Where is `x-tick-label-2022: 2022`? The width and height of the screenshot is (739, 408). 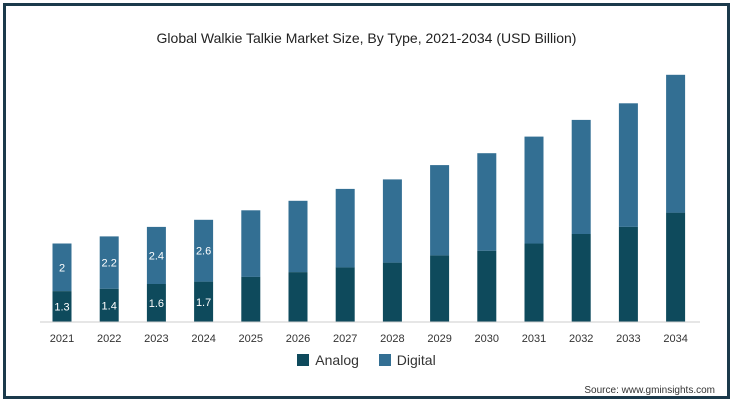
x-tick-label-2022: 2022 is located at coordinates (109, 339).